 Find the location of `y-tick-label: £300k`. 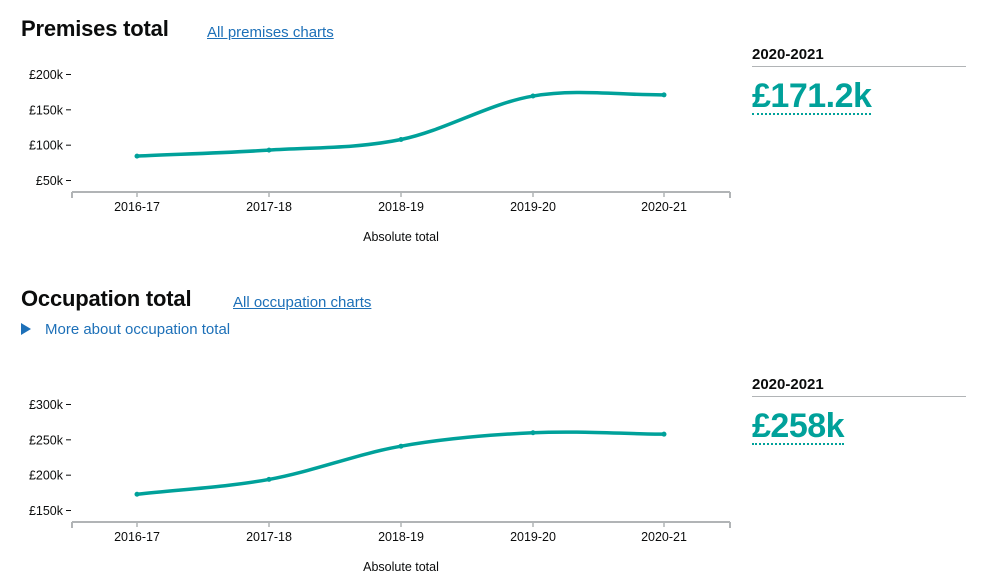

y-tick-label: £300k is located at coordinates (46, 405).